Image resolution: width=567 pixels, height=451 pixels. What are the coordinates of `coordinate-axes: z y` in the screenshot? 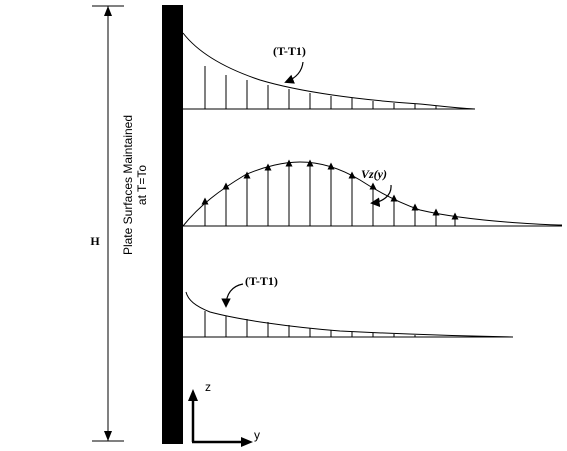 It's located at (224, 413).